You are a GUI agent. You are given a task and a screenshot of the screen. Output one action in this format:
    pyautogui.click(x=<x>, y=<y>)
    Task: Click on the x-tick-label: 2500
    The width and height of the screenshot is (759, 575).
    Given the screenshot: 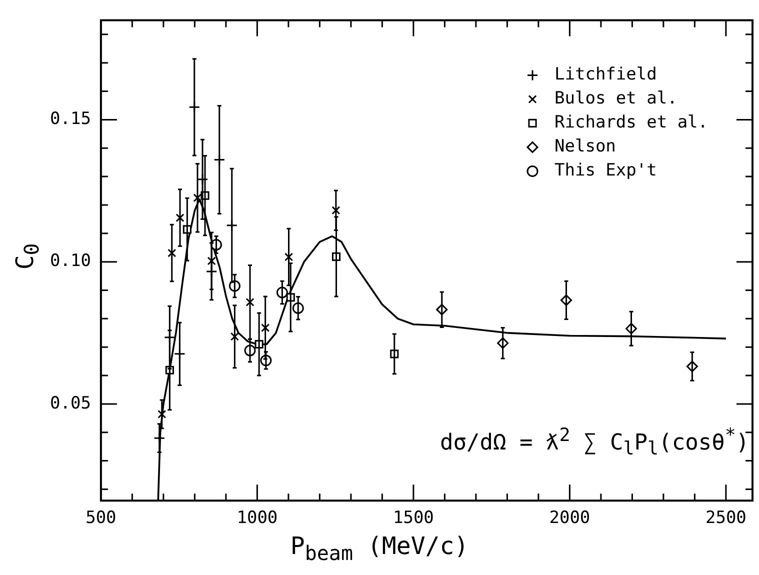 What is the action you would take?
    pyautogui.click(x=725, y=518)
    